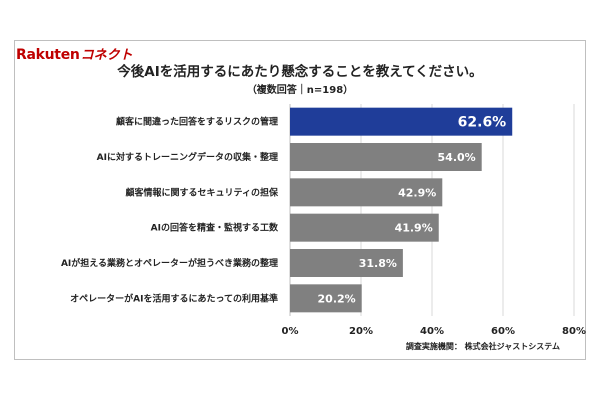 Image resolution: width=600 pixels, height=400 pixels. Describe the element at coordinates (482, 123) in the screenshot. I see `bar-value-label: 62.6%` at that location.